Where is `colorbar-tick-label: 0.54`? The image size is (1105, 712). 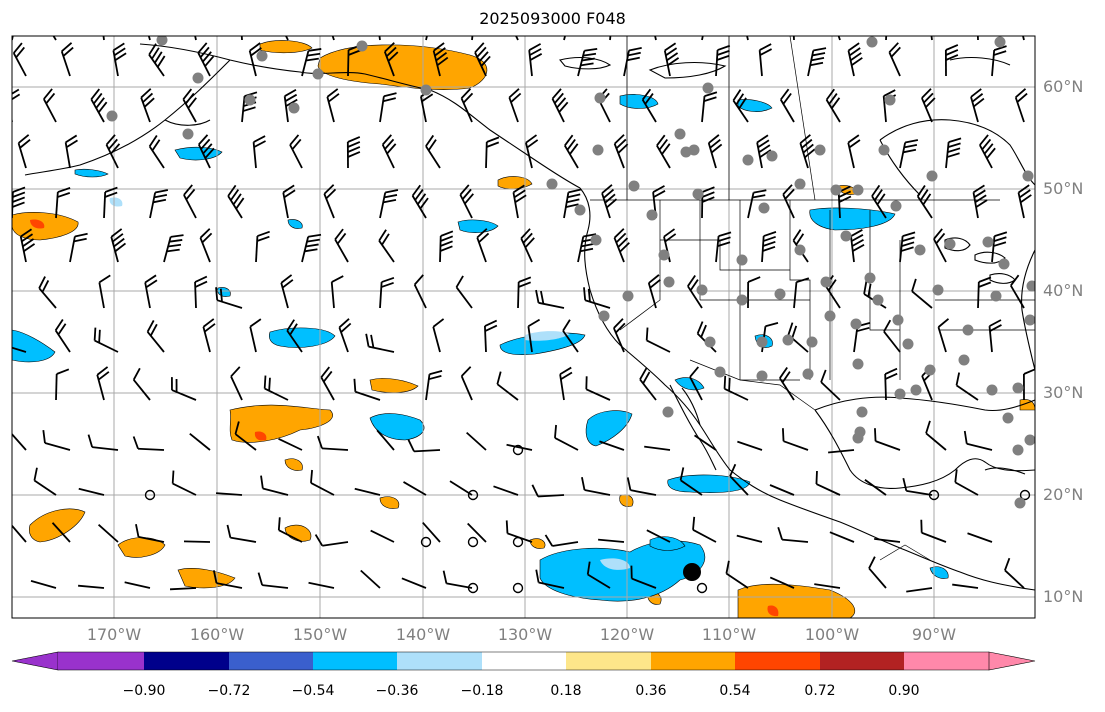 colorbar-tick-label: 0.54 is located at coordinates (735, 691).